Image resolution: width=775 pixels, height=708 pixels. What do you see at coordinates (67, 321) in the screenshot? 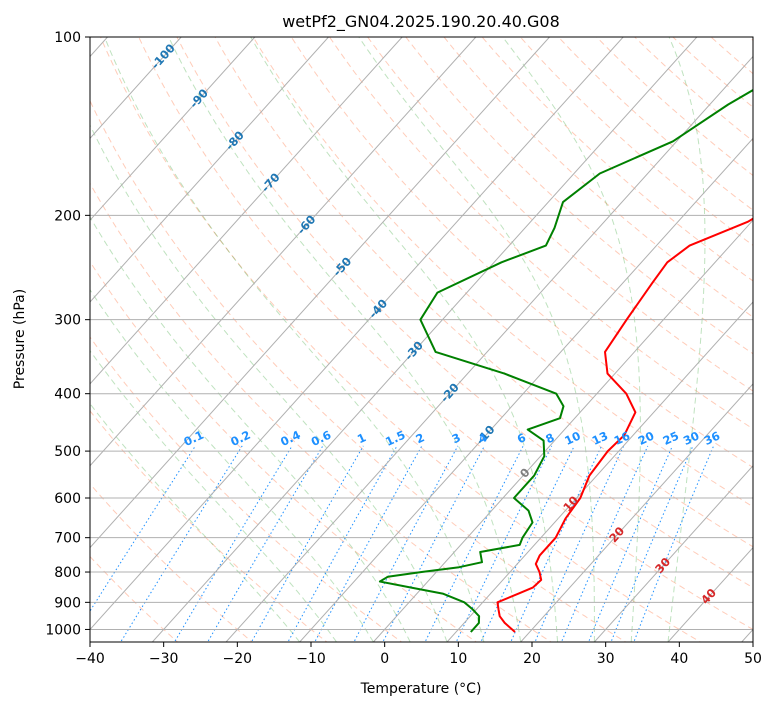
I see `y-tick-label: 300` at bounding box center [67, 321].